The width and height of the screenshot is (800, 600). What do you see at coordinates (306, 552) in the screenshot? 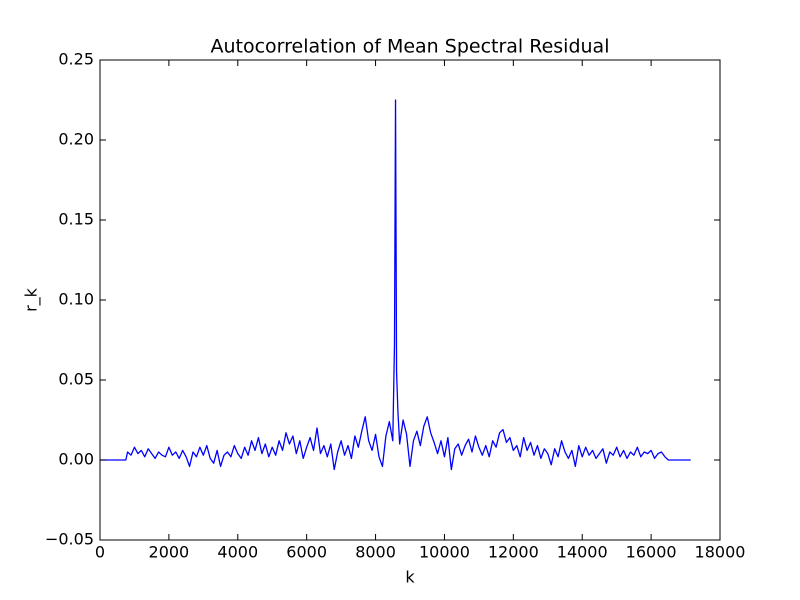
I see `x-tick-label: 6000` at bounding box center [306, 552].